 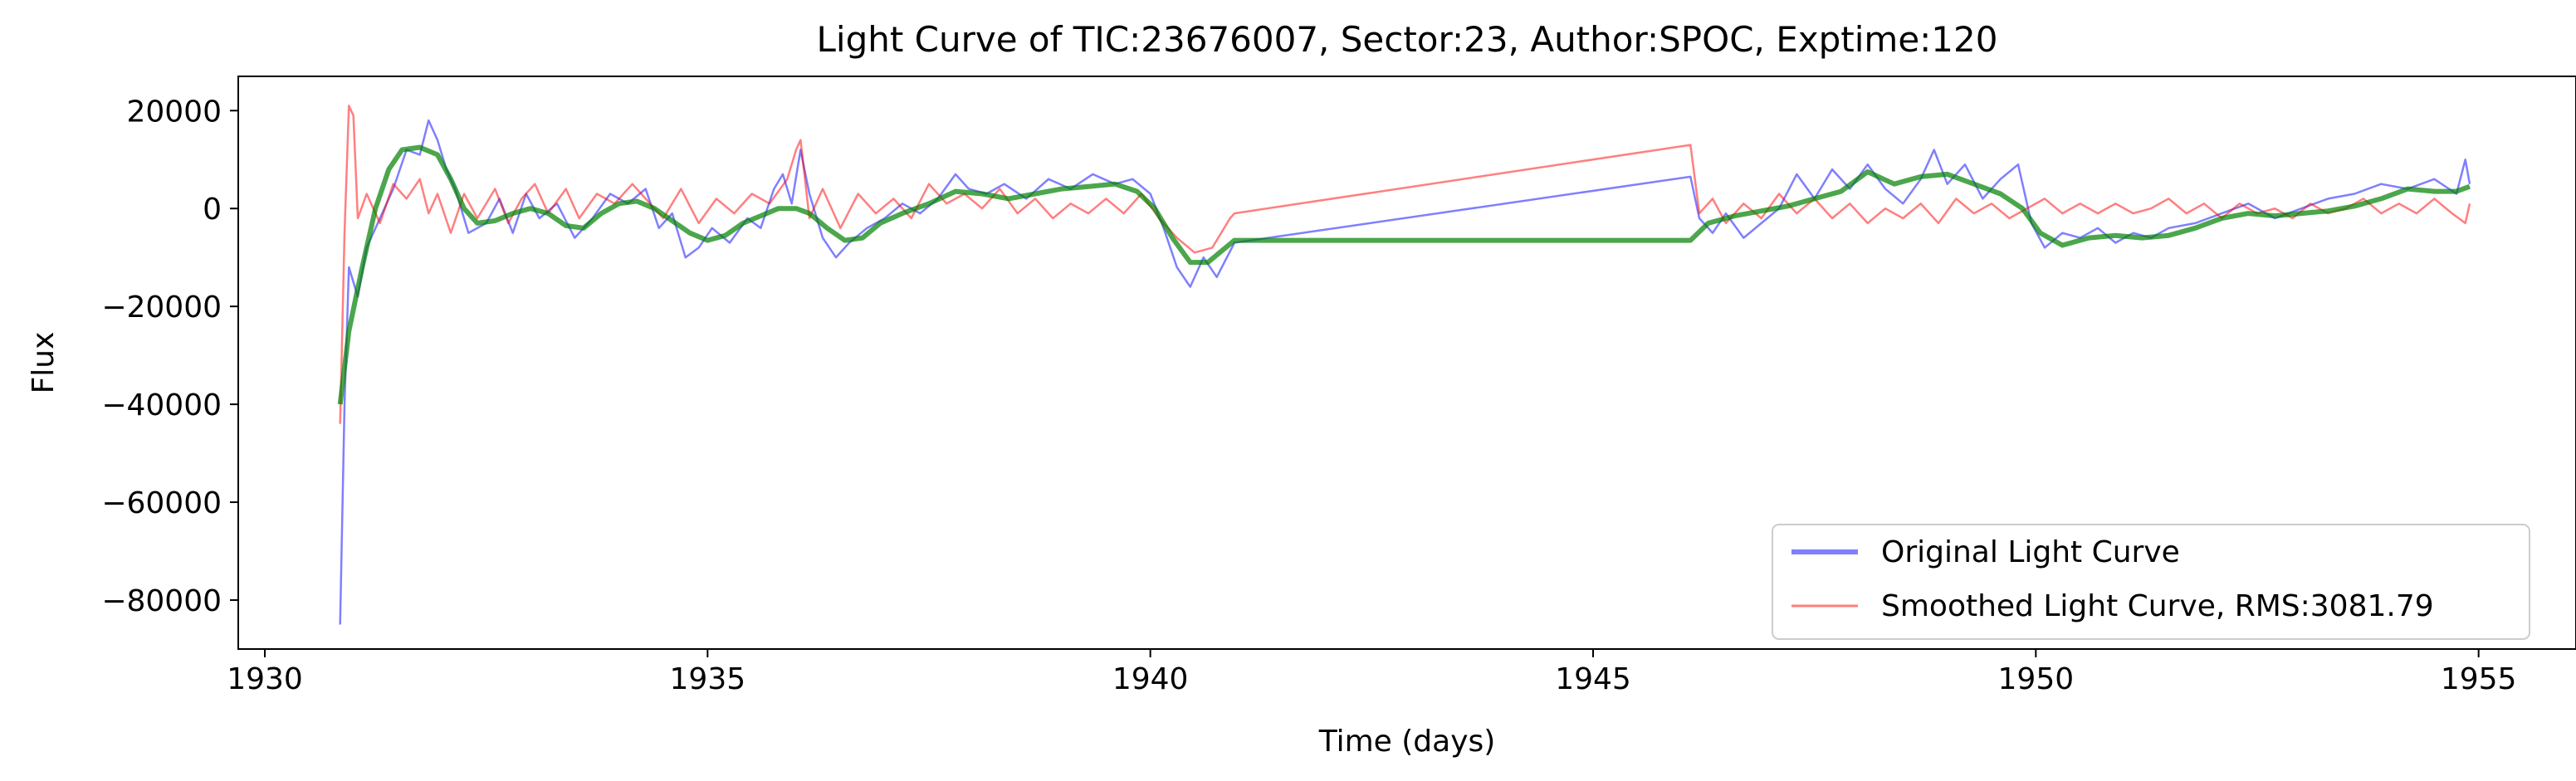 I want to click on x-tick-label: 1935, so click(x=708, y=679).